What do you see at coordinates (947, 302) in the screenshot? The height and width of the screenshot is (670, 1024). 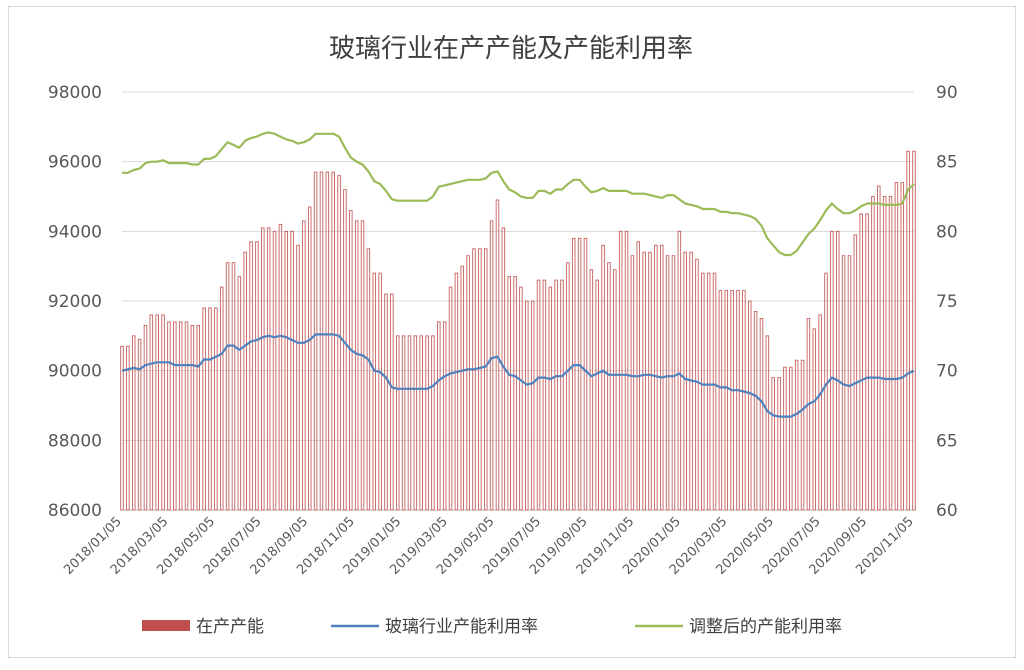 I see `right-axis-ticks: 60 65 70 75 80 85 90` at bounding box center [947, 302].